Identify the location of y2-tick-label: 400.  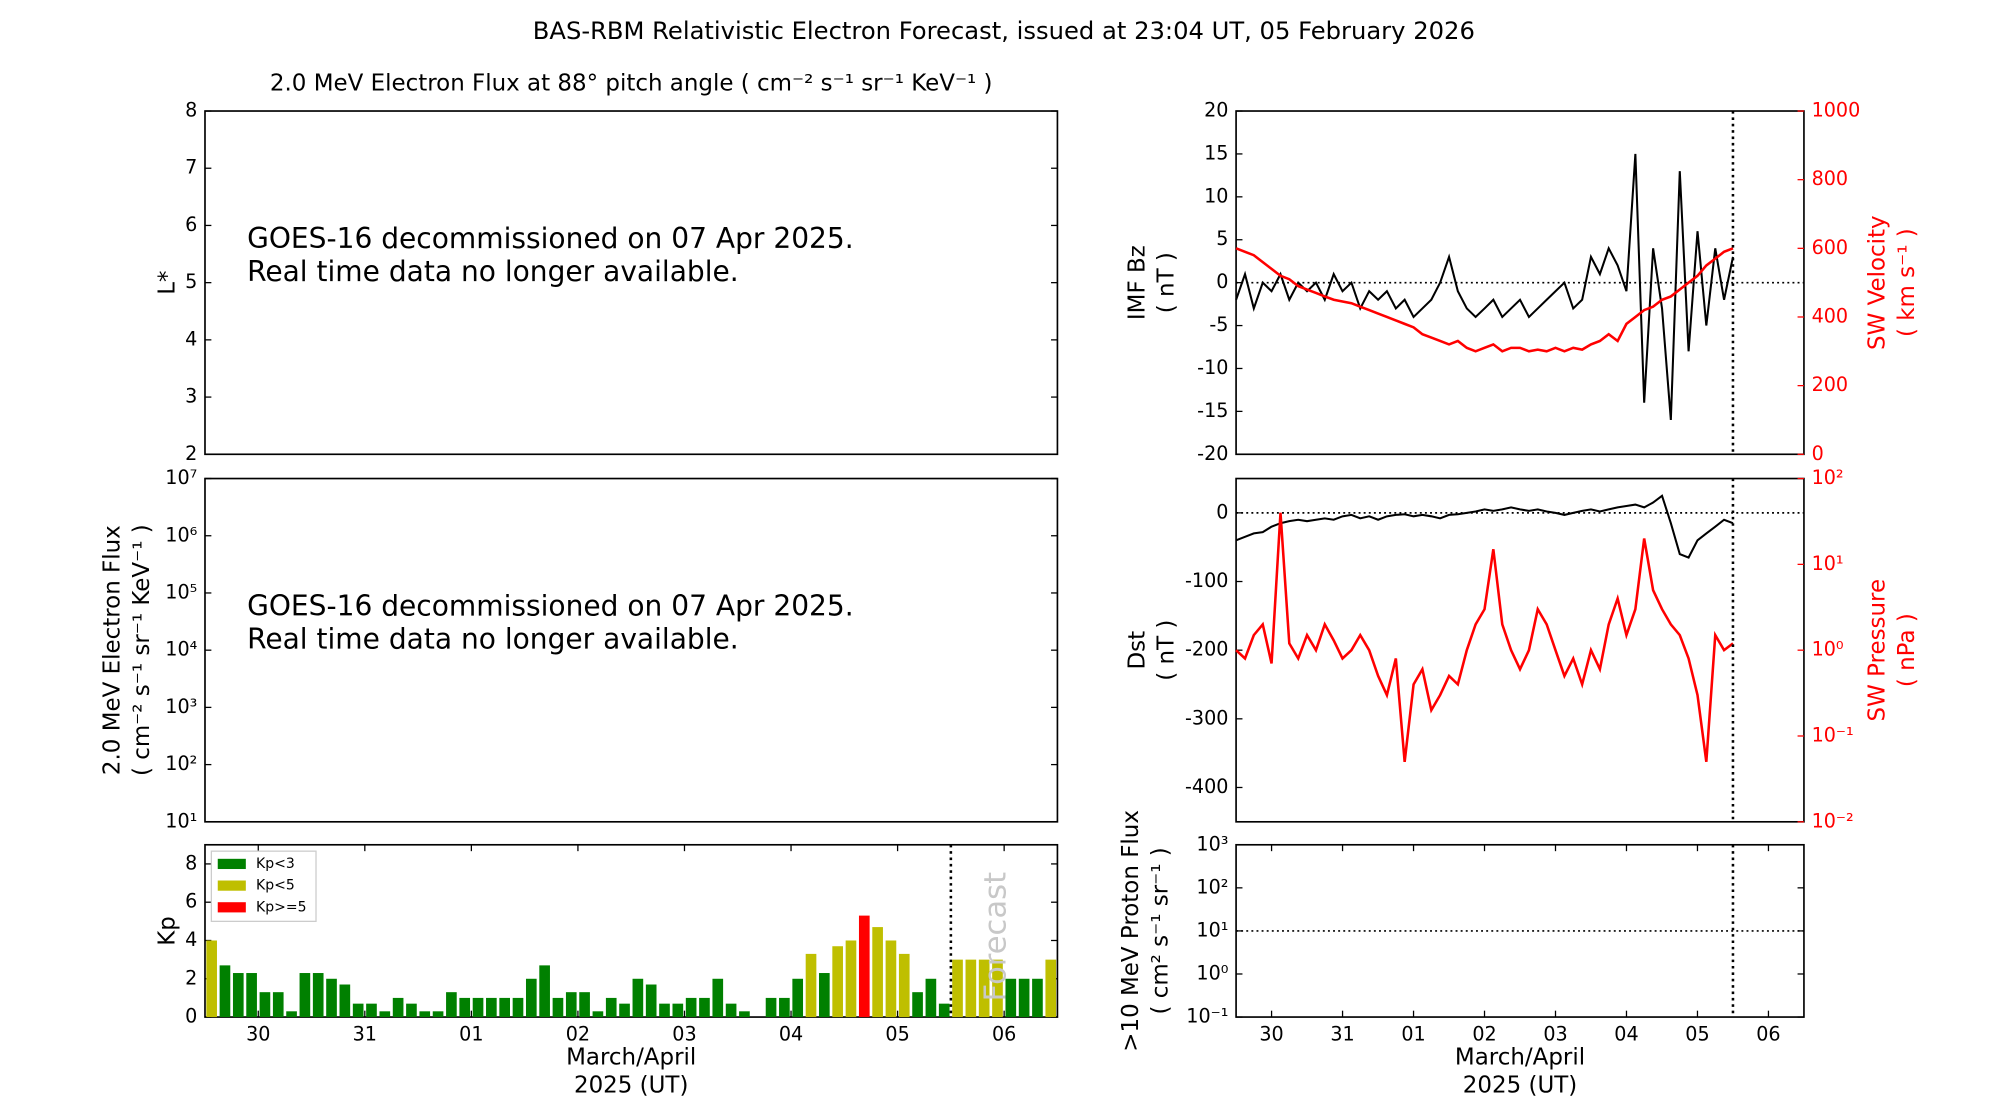
(1830, 315).